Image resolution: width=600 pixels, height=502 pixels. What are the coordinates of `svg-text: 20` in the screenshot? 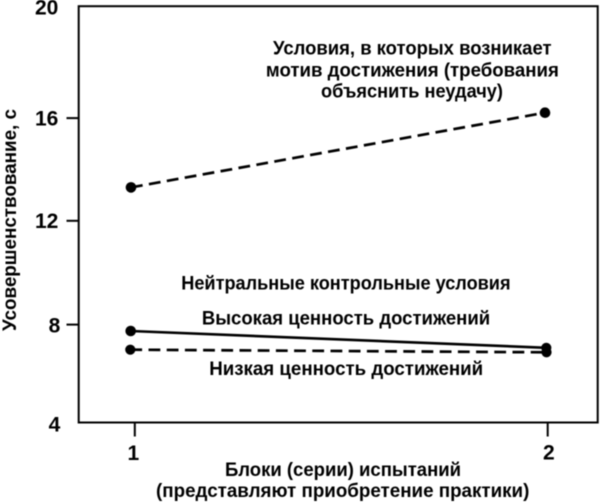 It's located at (46, 10).